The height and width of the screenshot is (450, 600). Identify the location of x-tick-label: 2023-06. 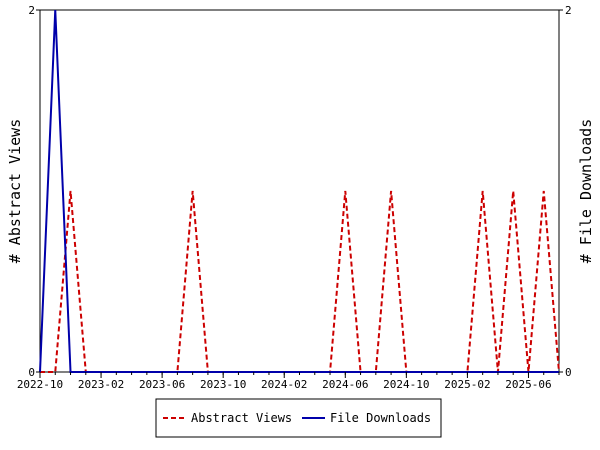
(162, 384).